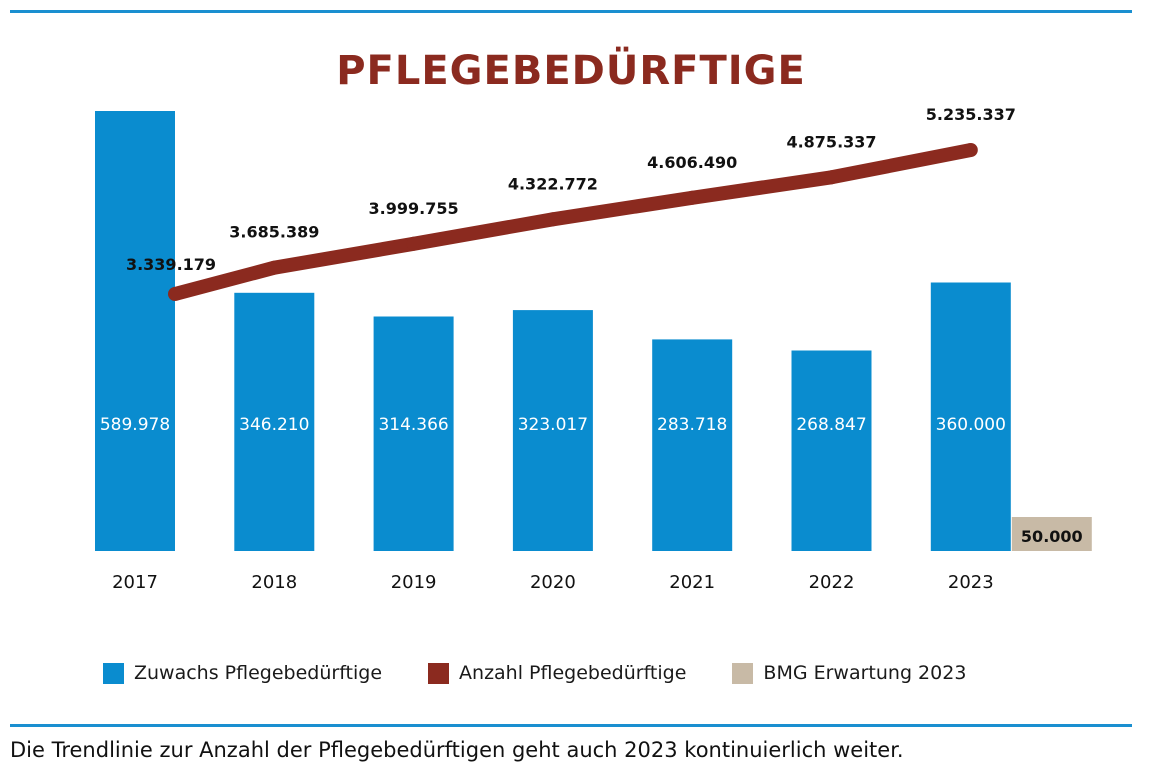 This screenshot has height=780, width=1149. I want to click on bar-2019, so click(413, 433).